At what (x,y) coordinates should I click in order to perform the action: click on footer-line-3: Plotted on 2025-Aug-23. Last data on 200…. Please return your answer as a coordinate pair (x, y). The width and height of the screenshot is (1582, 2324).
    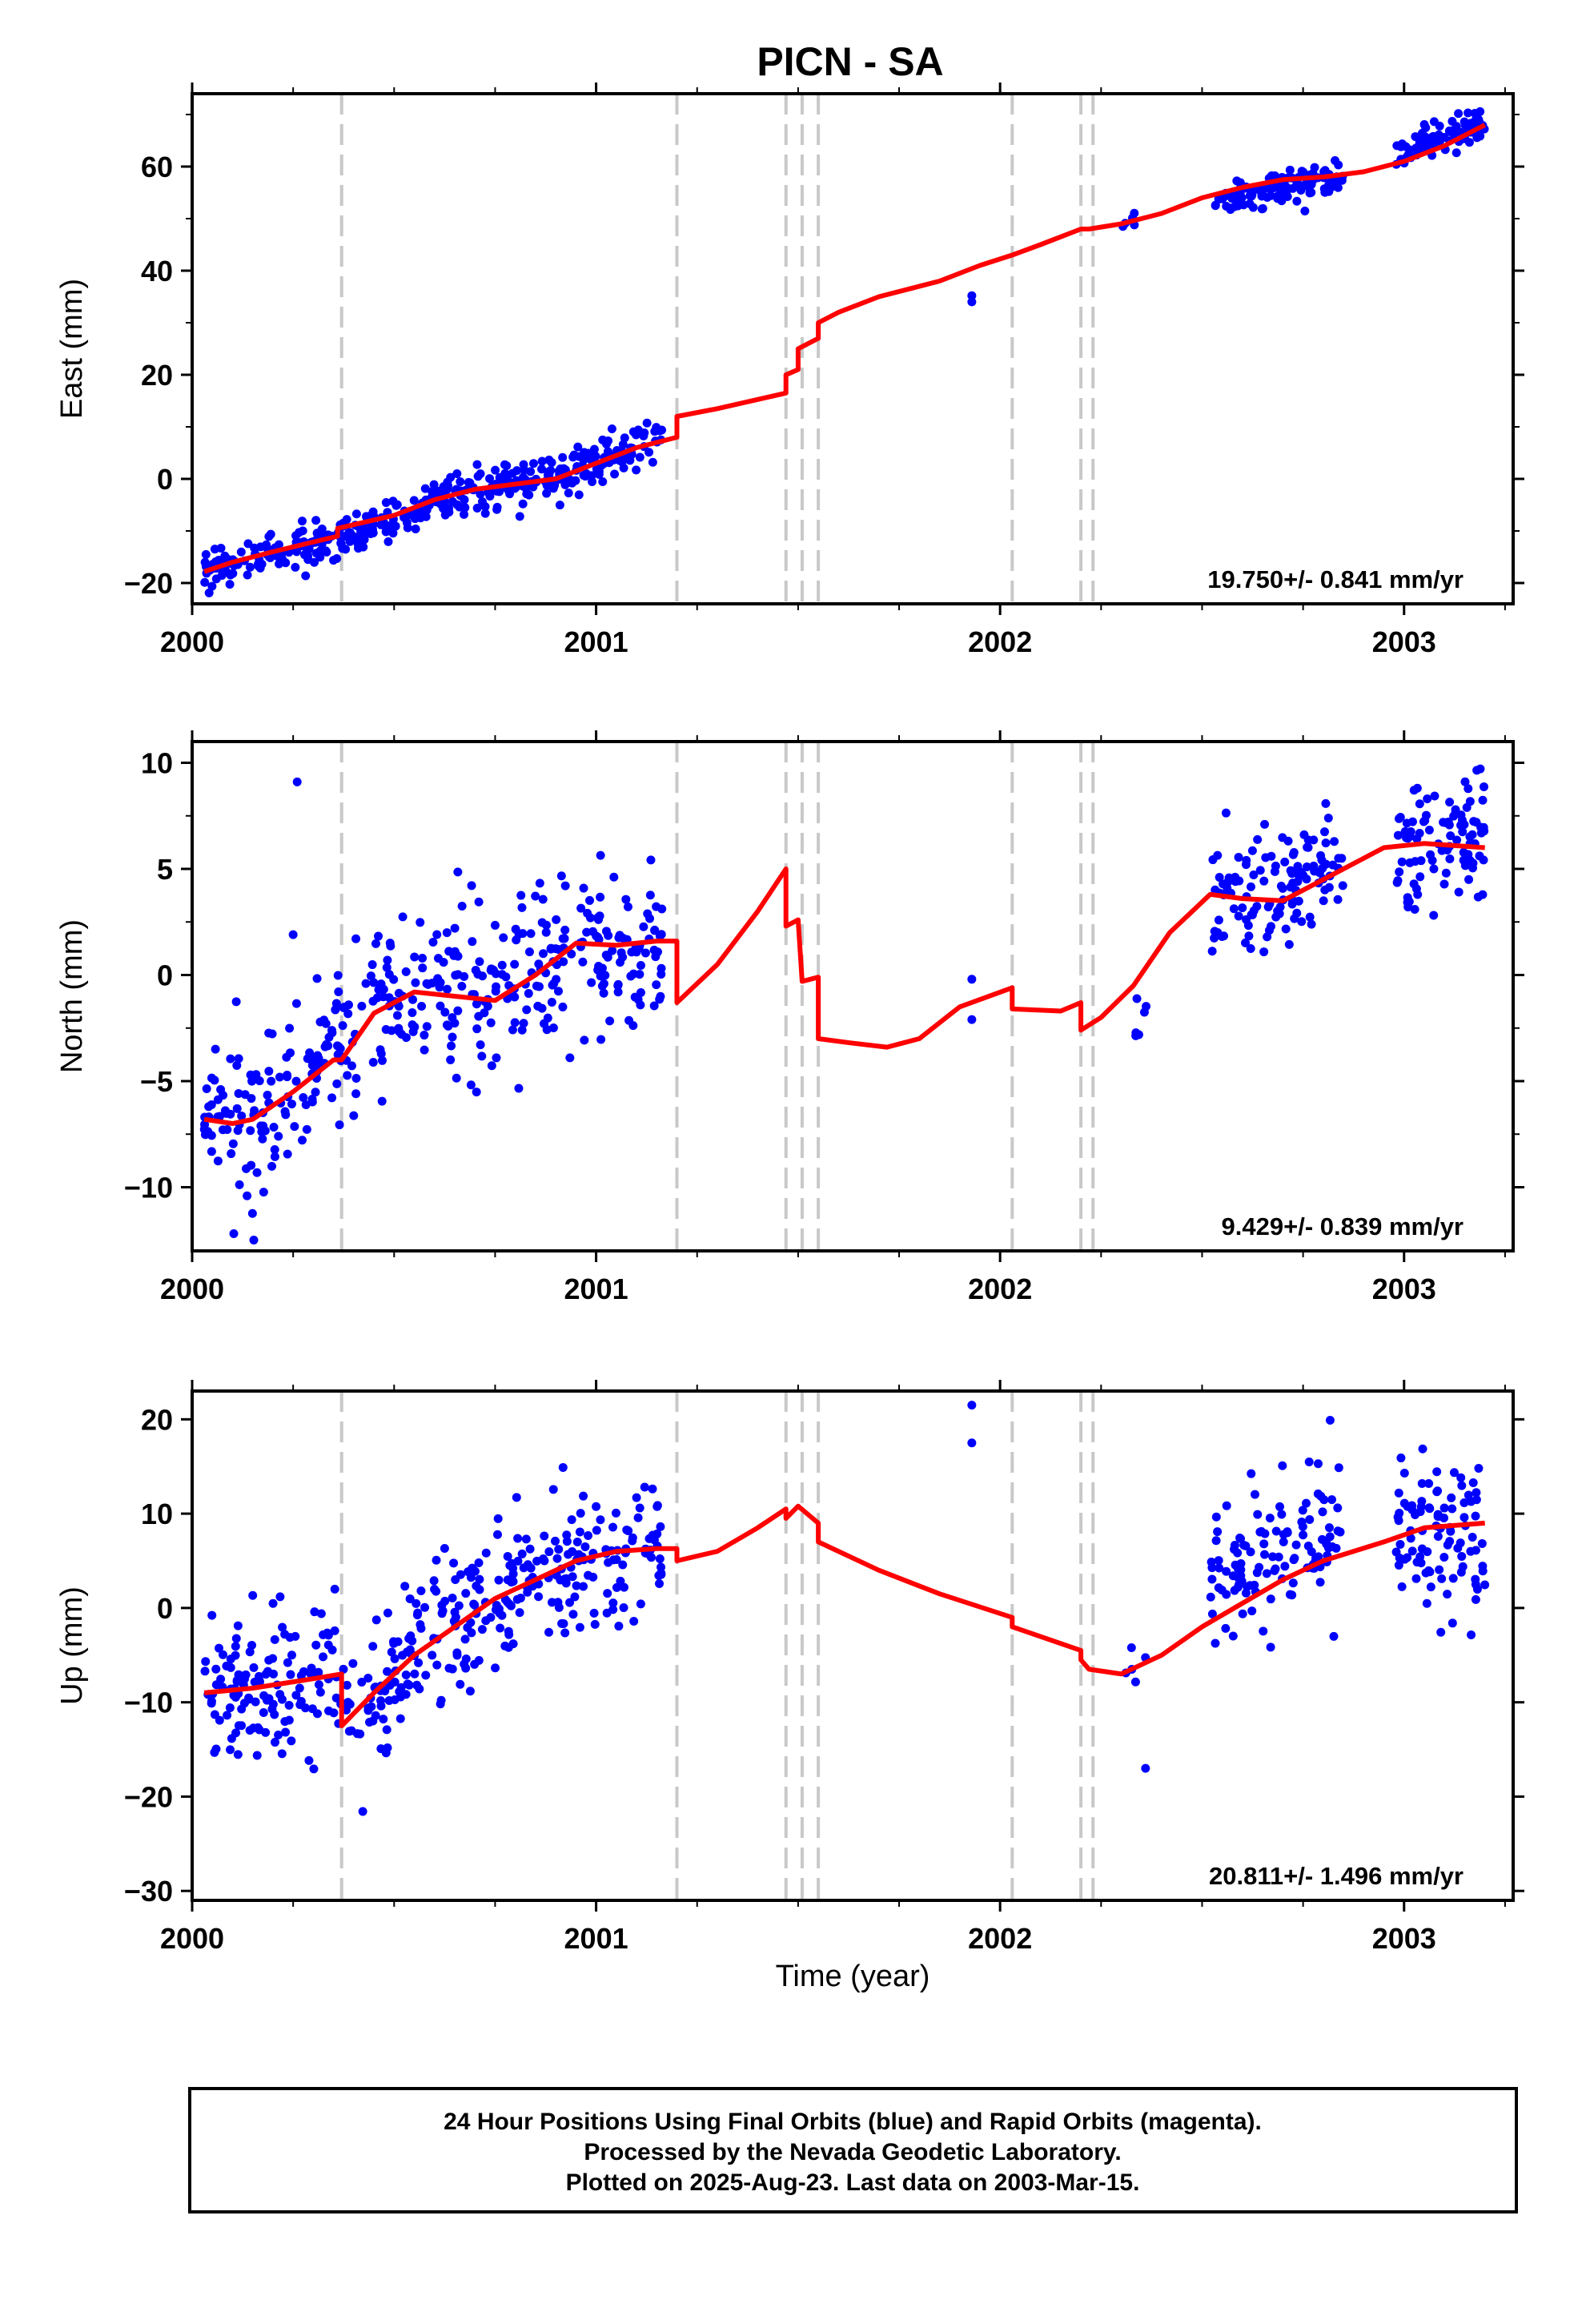
    Looking at the image, I should click on (853, 2182).